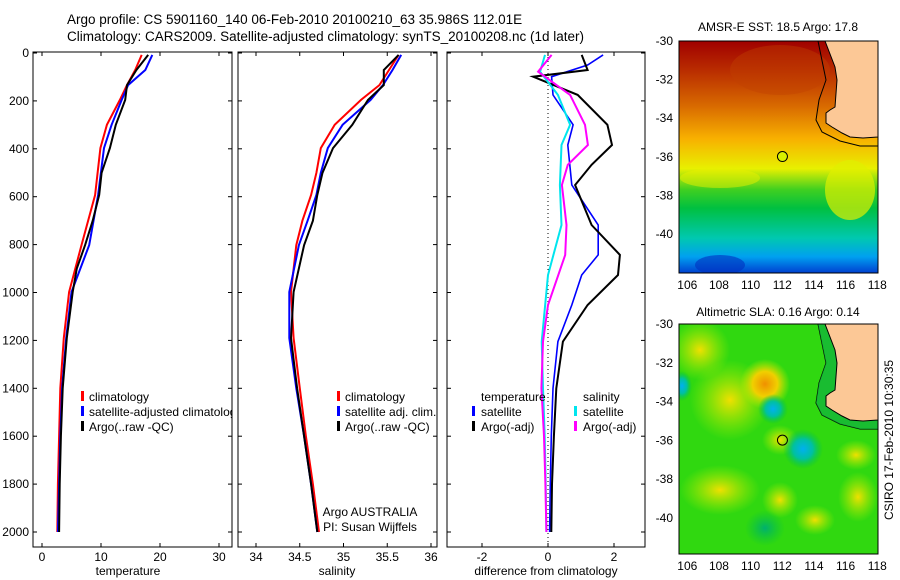 The image size is (900, 580). What do you see at coordinates (19, 149) in the screenshot?
I see `y-tick-label: 400` at bounding box center [19, 149].